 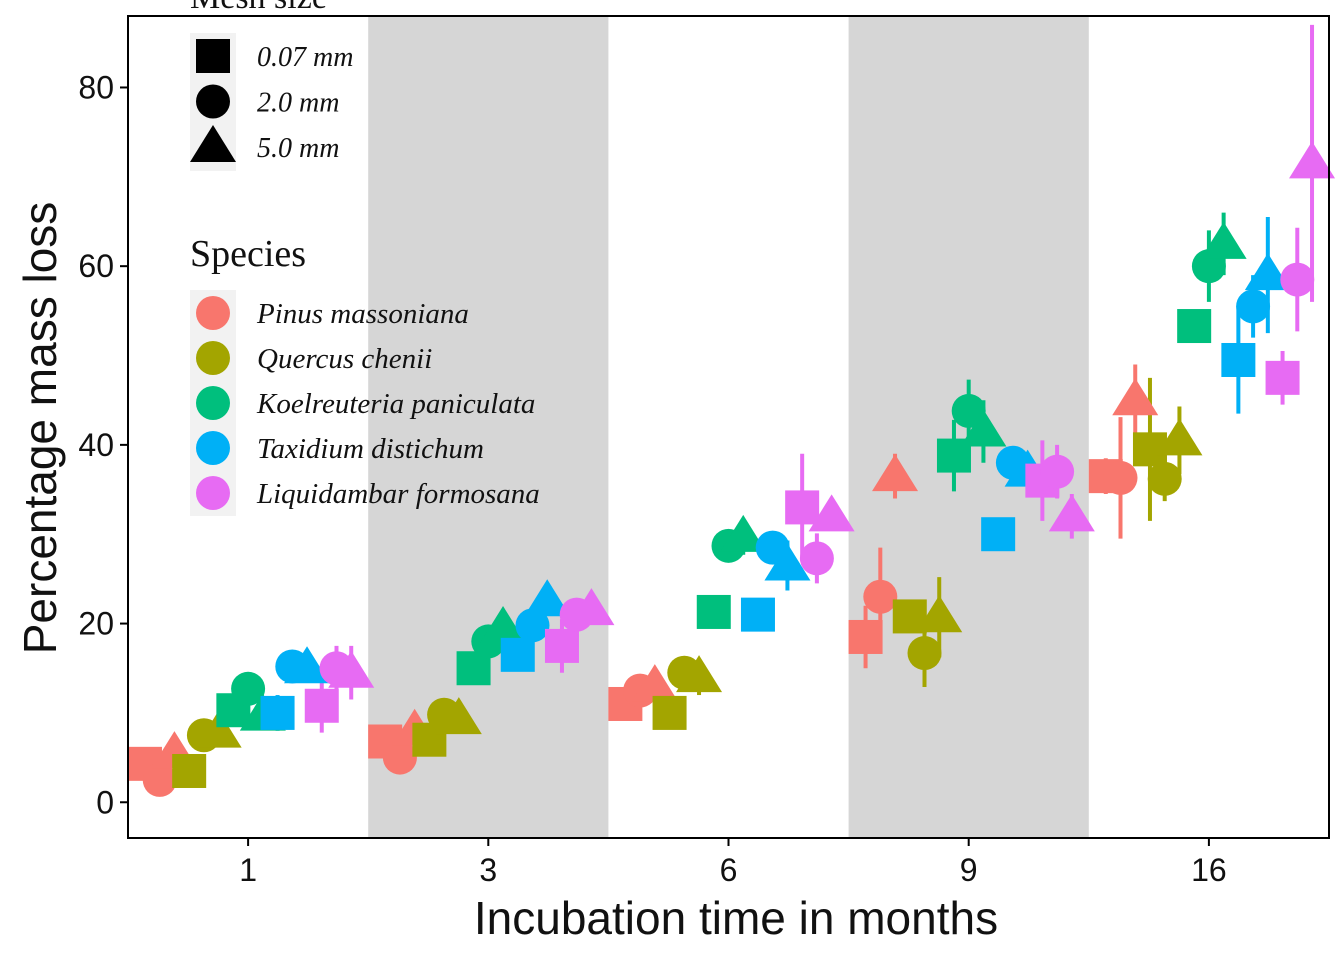 What do you see at coordinates (96, 624) in the screenshot?
I see `y-tick-label: 20` at bounding box center [96, 624].